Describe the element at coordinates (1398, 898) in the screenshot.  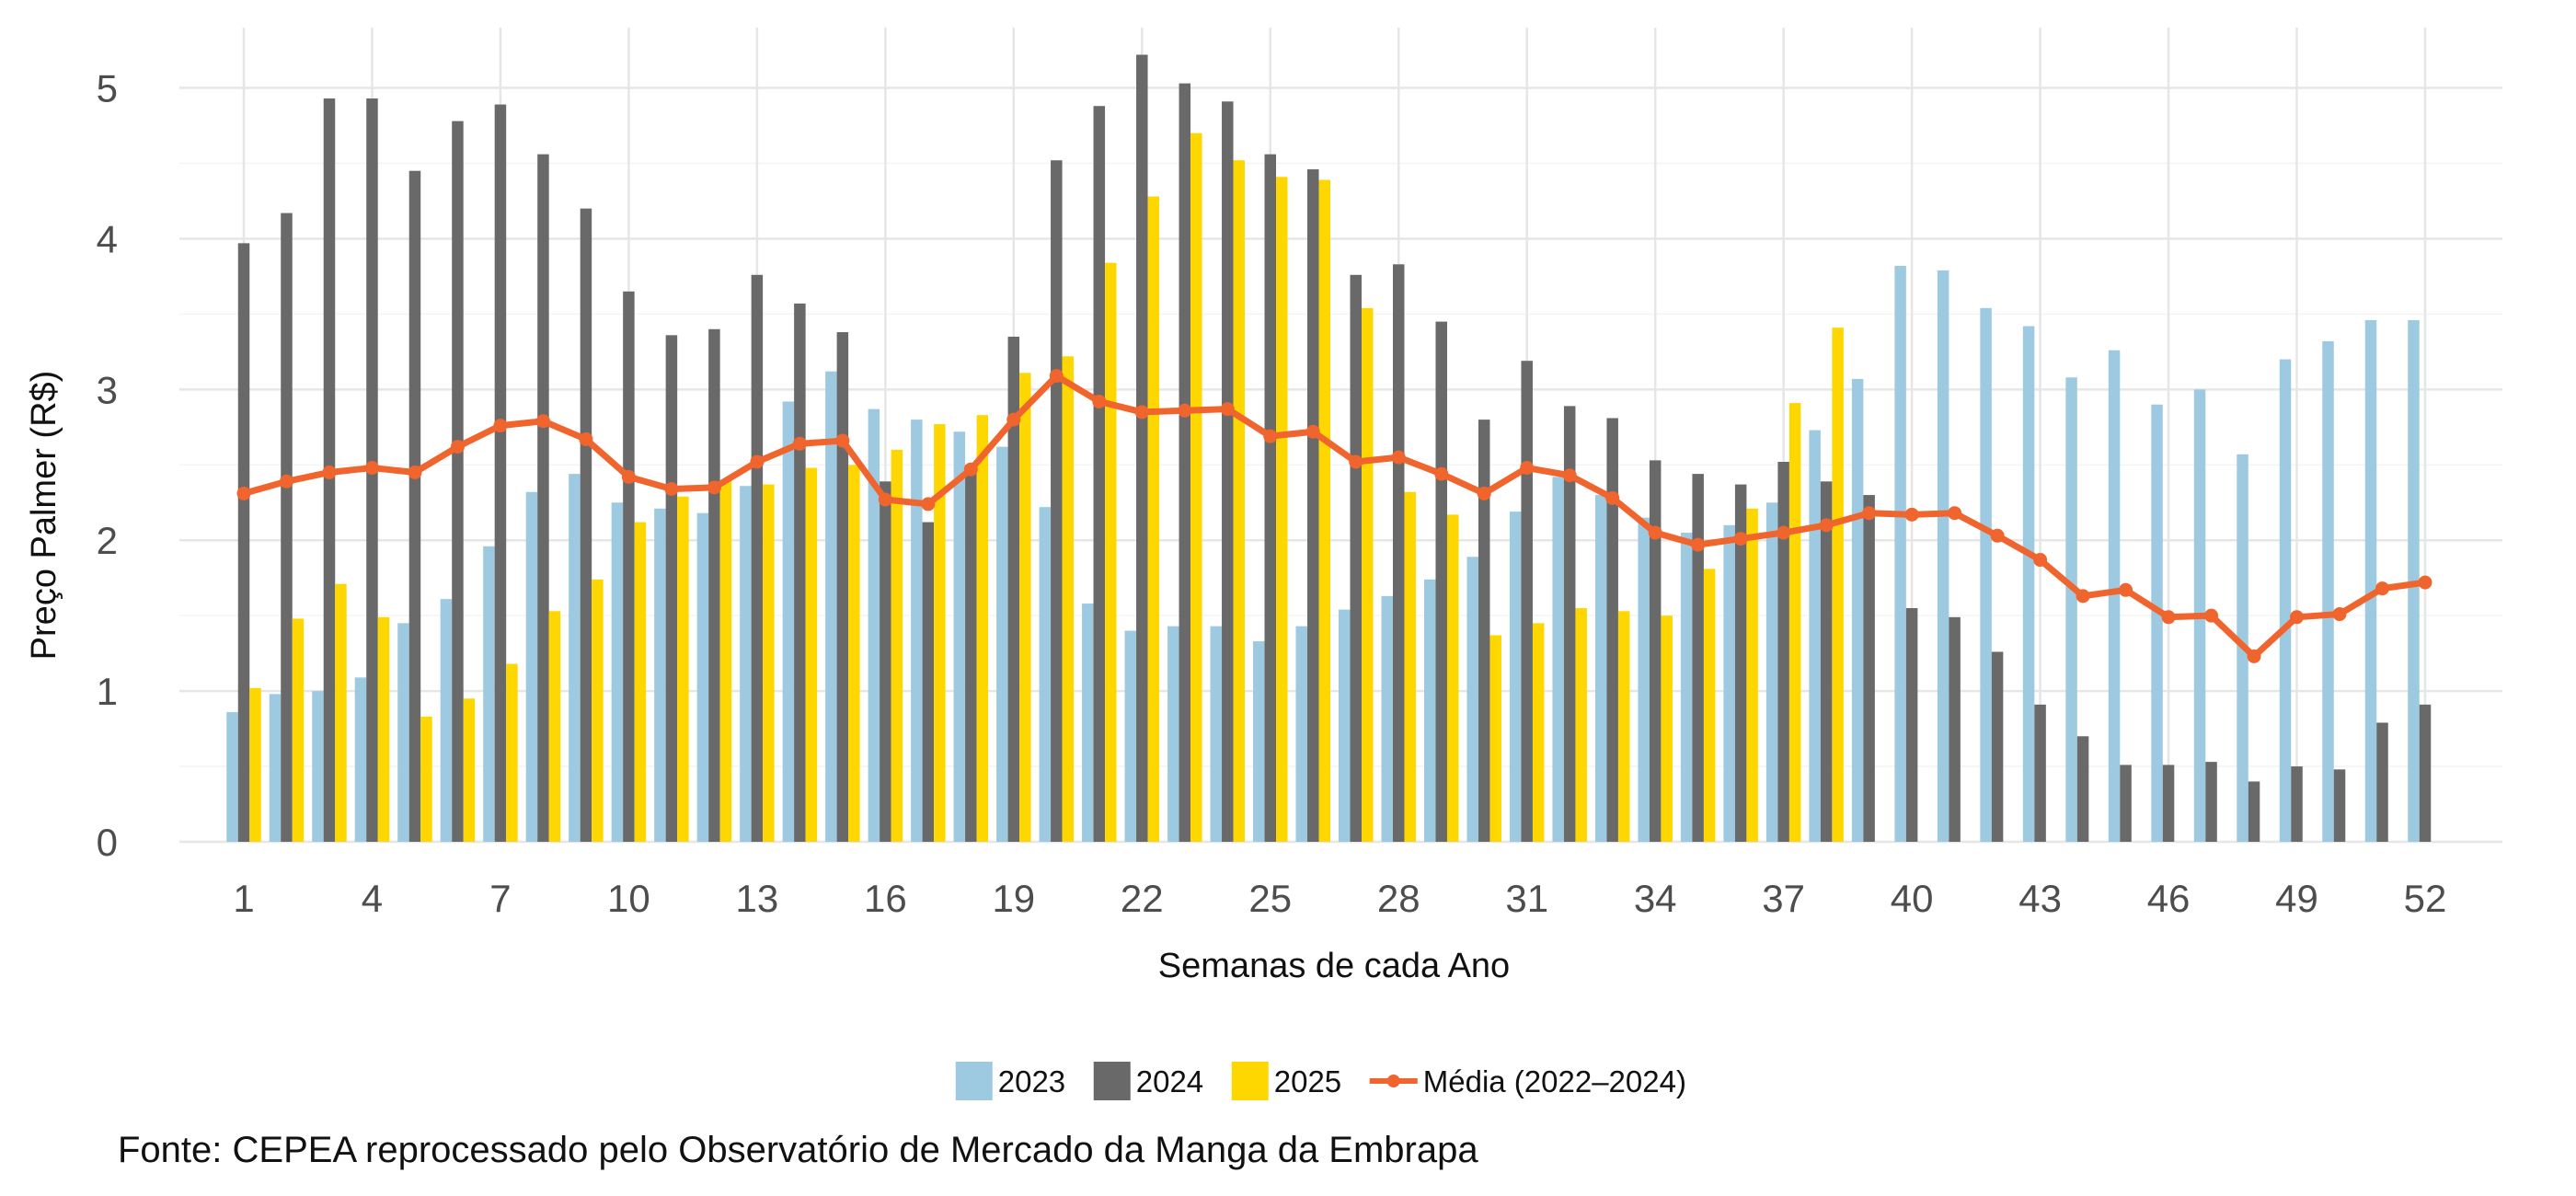
I see `x-tick-label: 28` at that location.